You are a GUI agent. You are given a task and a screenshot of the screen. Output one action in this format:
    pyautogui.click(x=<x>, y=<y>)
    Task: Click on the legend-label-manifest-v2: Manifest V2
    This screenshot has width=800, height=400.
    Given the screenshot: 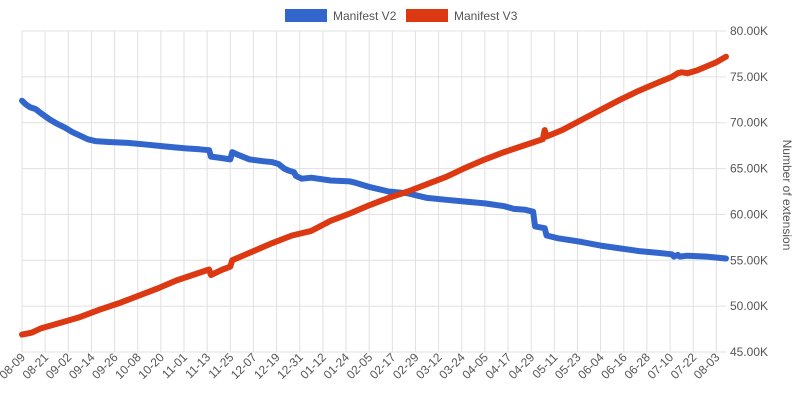 What is the action you would take?
    pyautogui.click(x=365, y=16)
    